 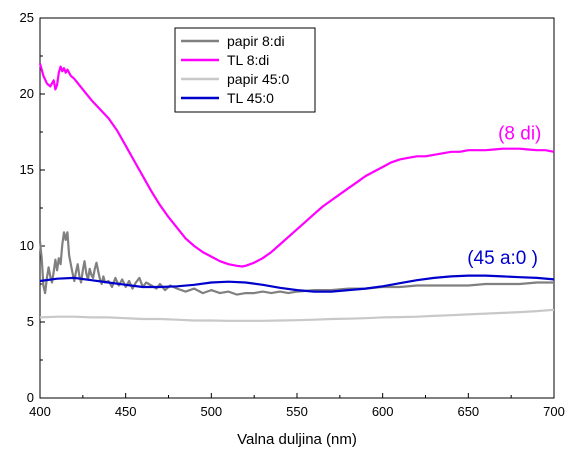 I want to click on y-tick-label: 5, so click(x=30, y=321).